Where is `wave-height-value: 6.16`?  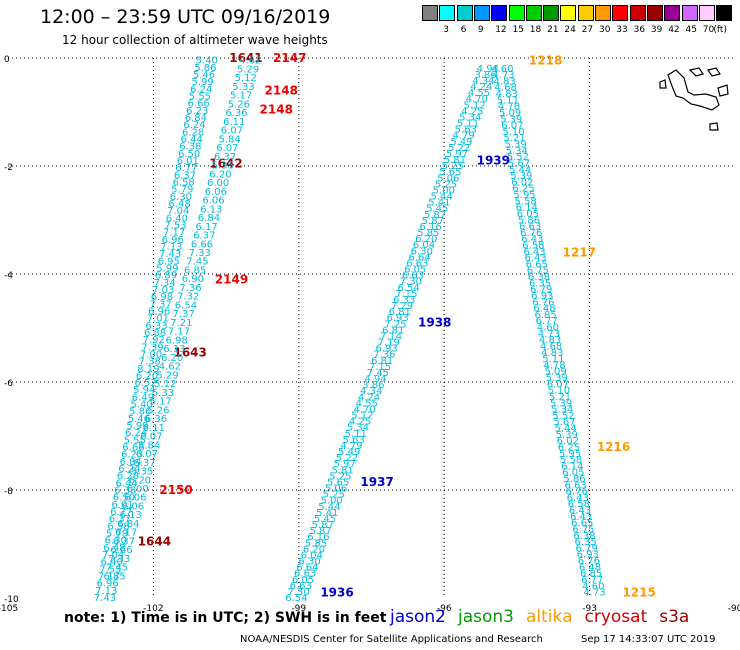
wave-height-value: 6.16 is located at coordinates (318, 537).